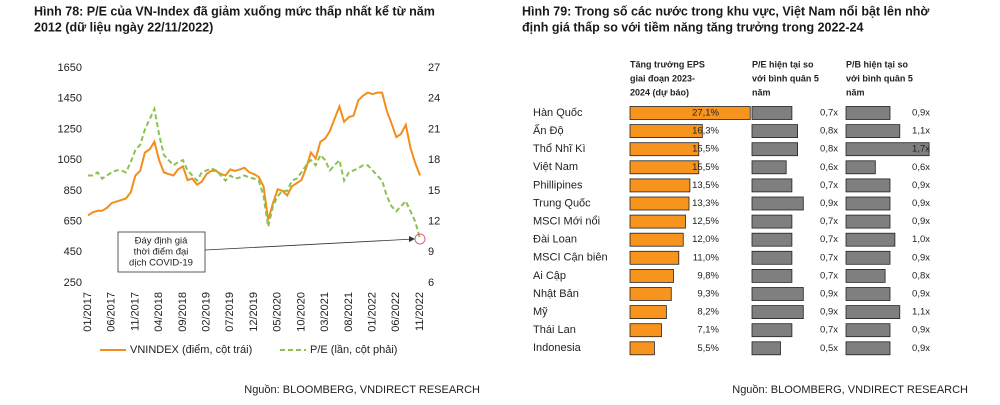 The image size is (1000, 405). I want to click on value-label: 13,5%, so click(705, 185).